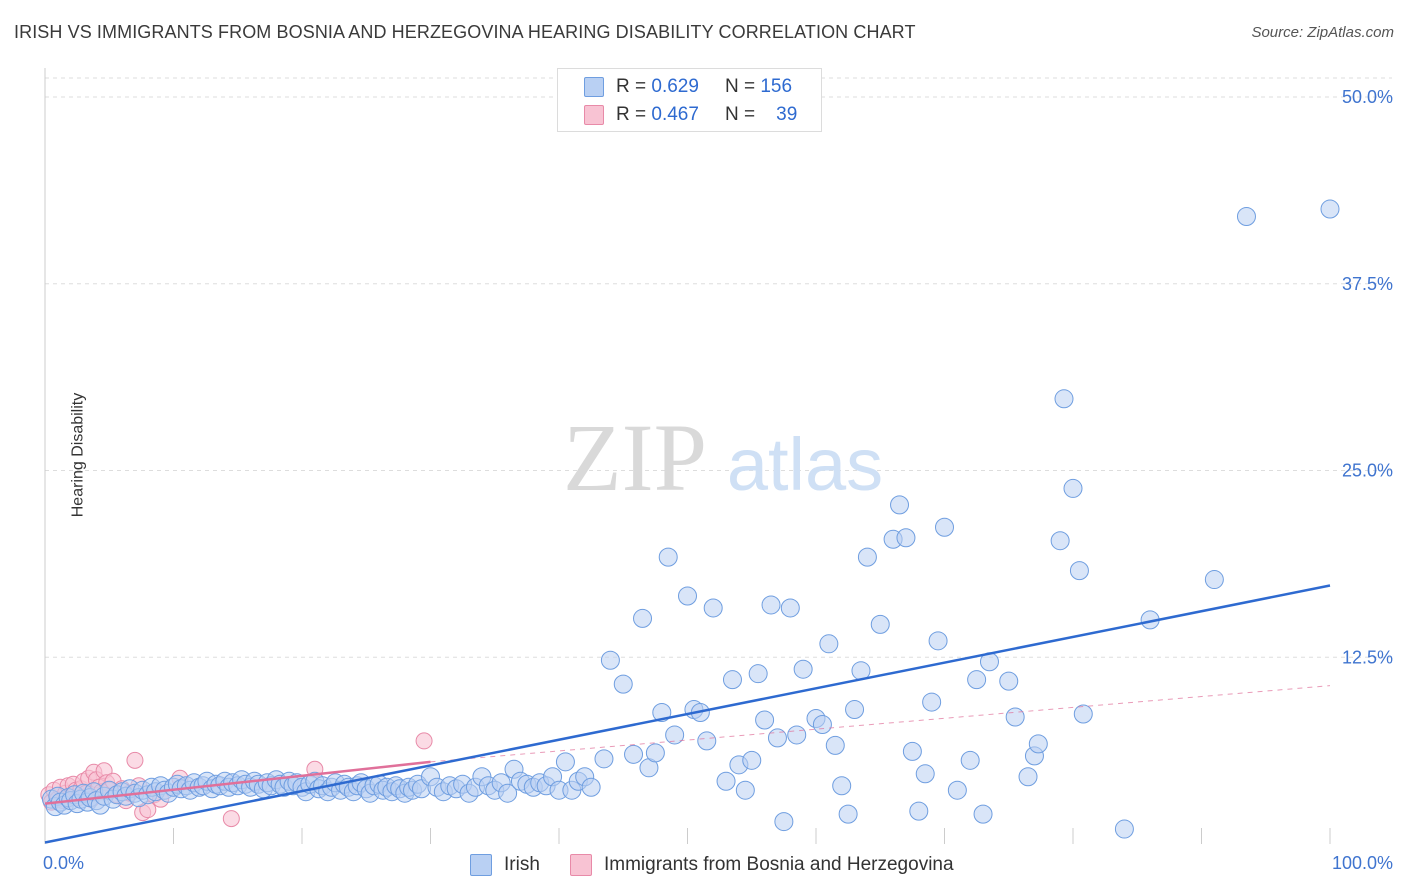 The height and width of the screenshot is (892, 1406). I want to click on legend-r-value-bosnia: 0.467, so click(675, 114).